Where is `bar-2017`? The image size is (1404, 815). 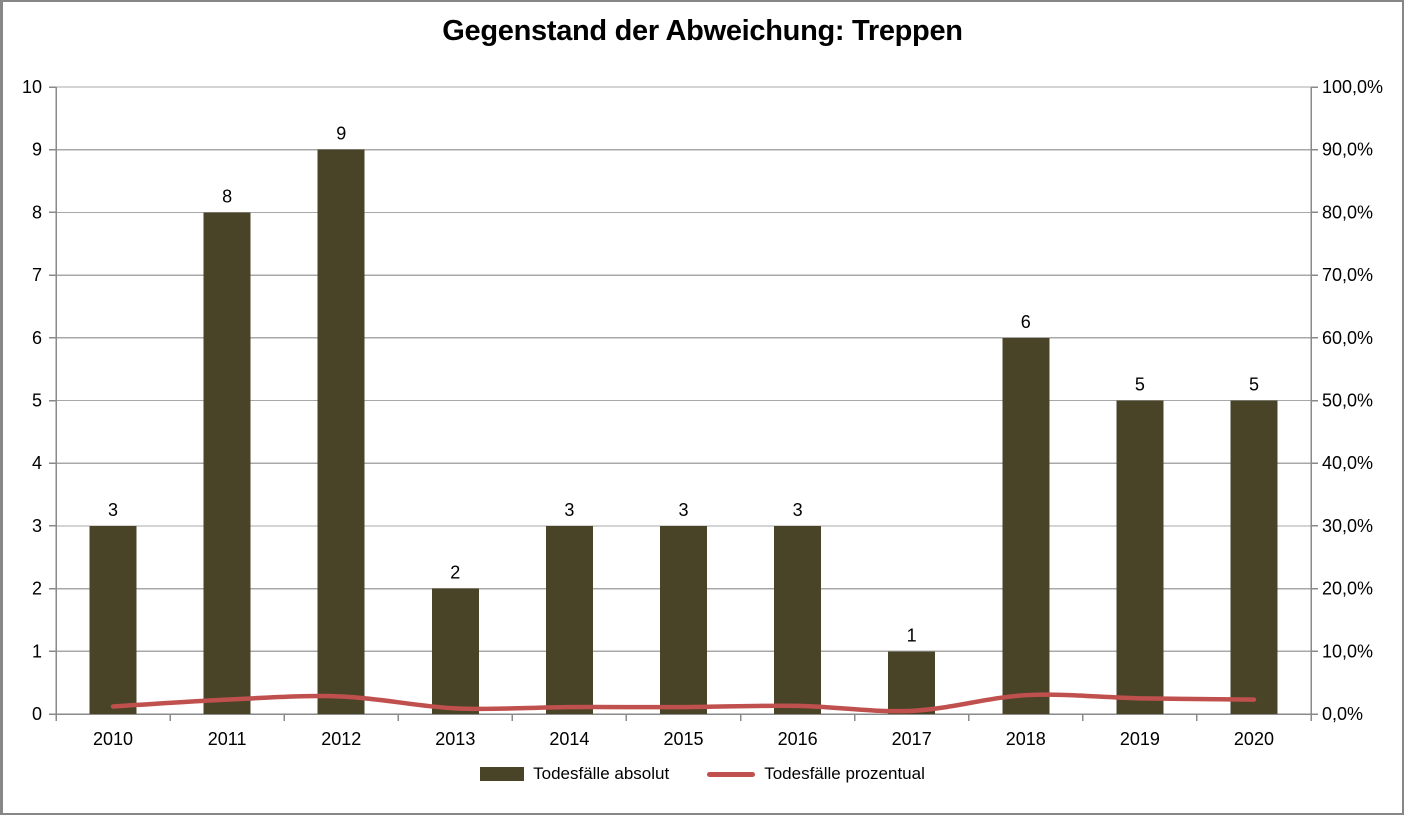 bar-2017 is located at coordinates (912, 682).